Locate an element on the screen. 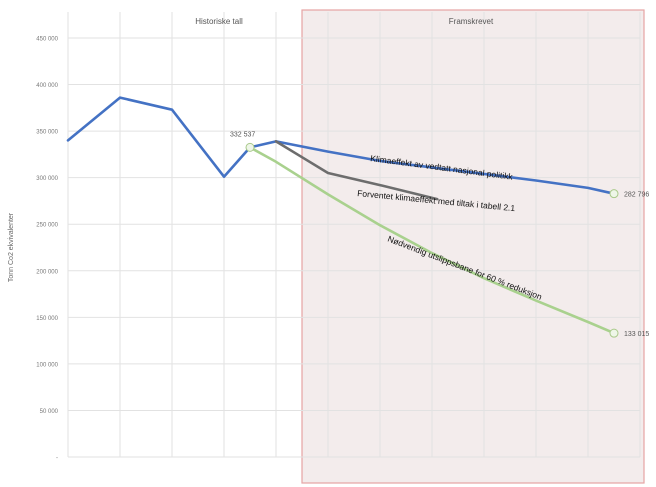 The width and height of the screenshot is (656, 487). y-tick-label: - is located at coordinates (57, 459).